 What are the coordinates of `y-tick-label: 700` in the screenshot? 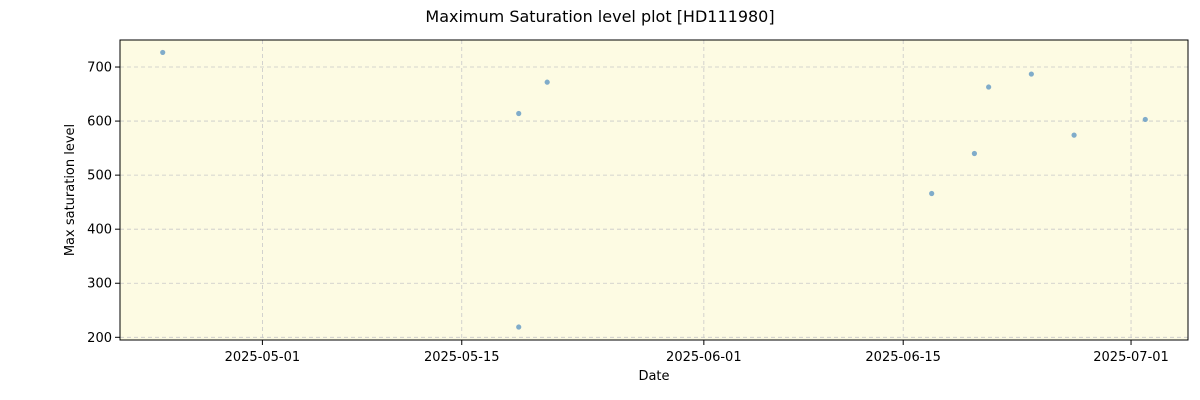 It's located at (99, 68).